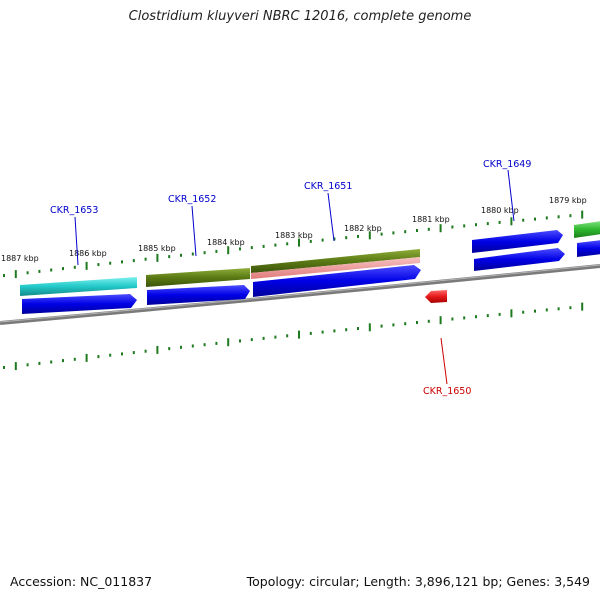 This screenshot has height=600, width=600. I want to click on tick-label-1885: 1885 kbp, so click(157, 248).